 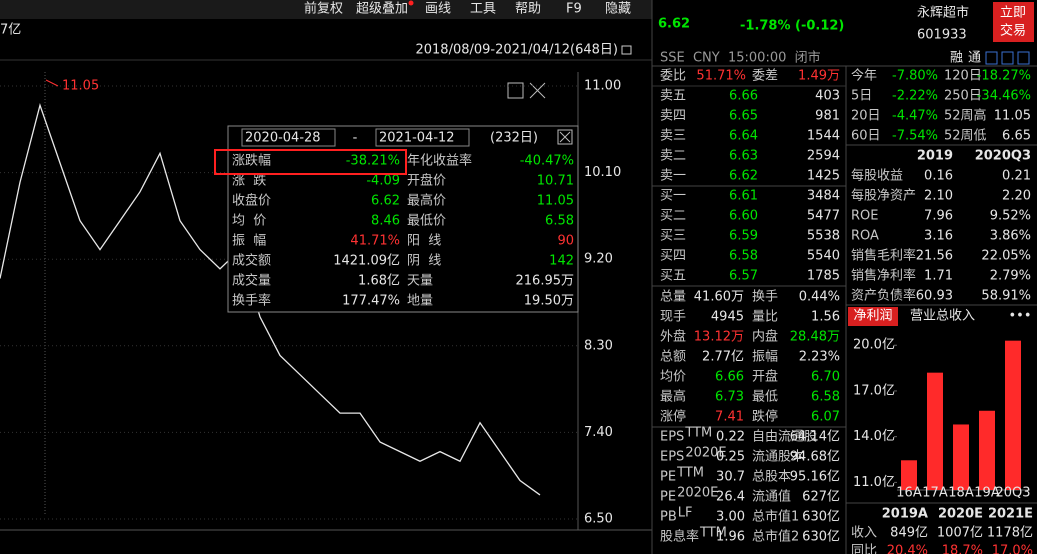 I want to click on stat-value: 1.56, so click(x=825, y=317).